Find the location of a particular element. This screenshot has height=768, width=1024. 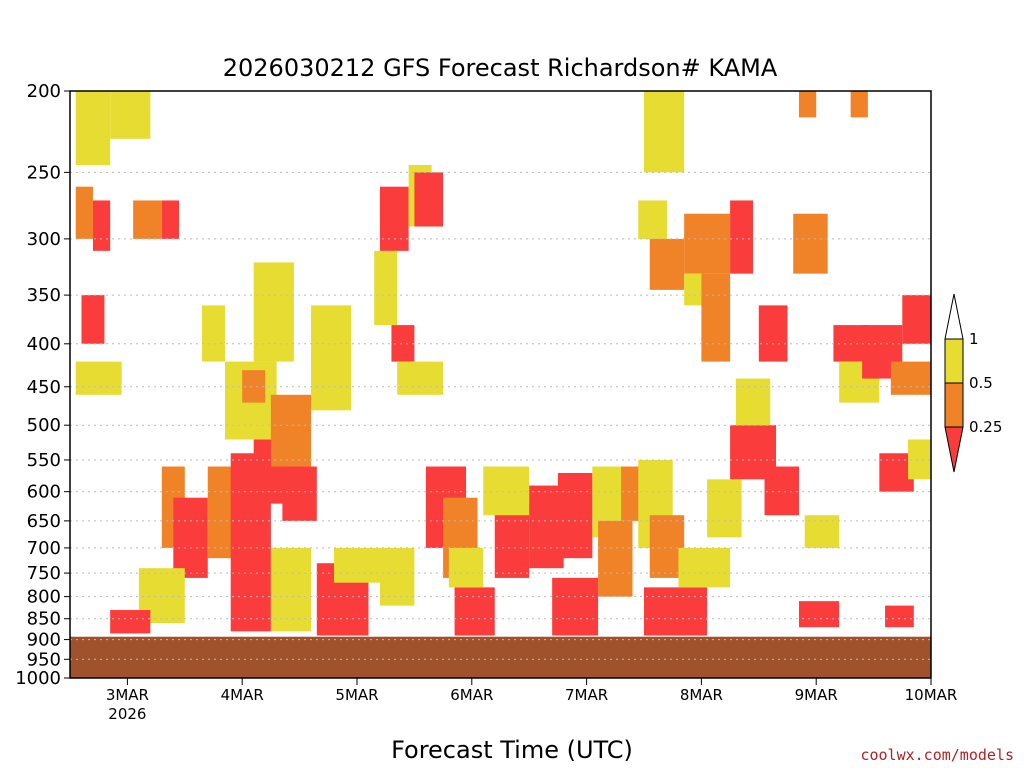

y-tick-label-850: 850 is located at coordinates (44, 619).